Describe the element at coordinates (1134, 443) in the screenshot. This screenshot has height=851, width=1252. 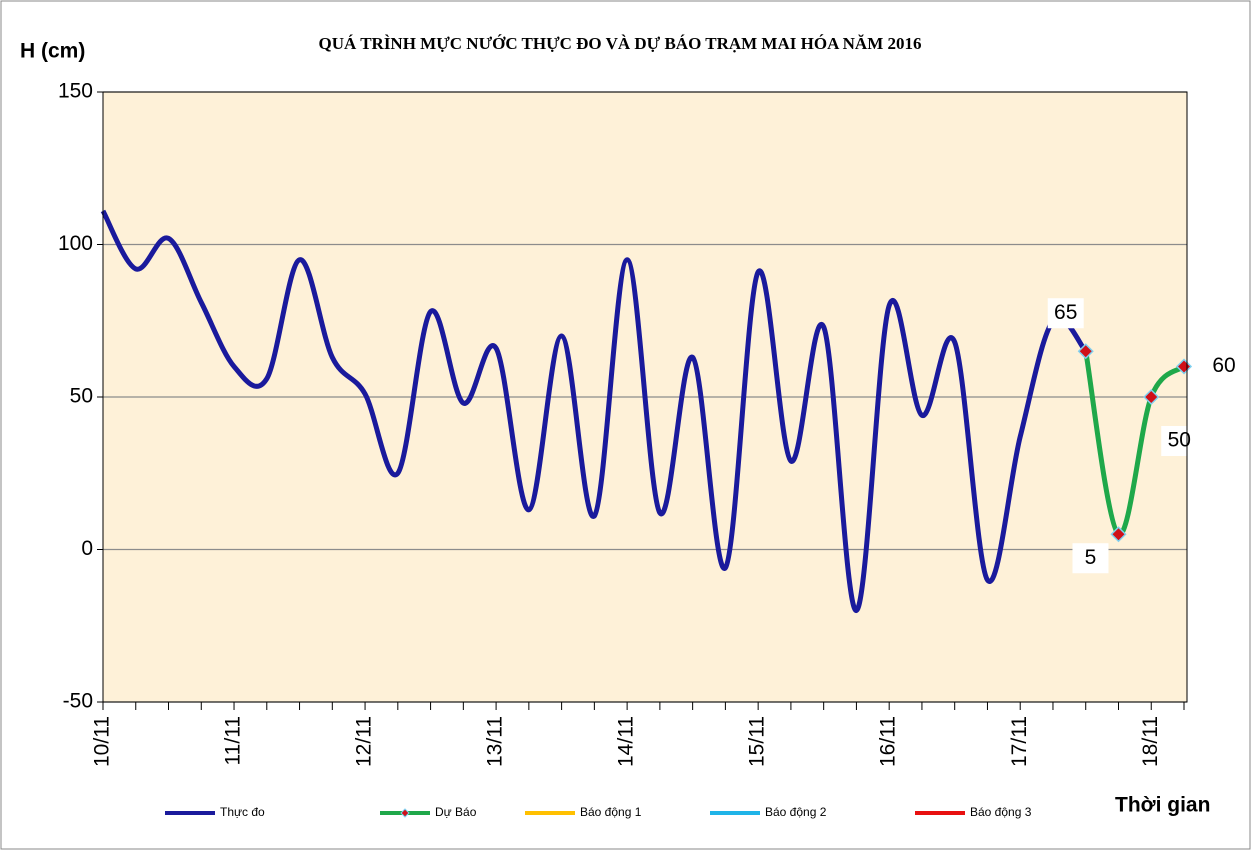
I see `series-line` at that location.